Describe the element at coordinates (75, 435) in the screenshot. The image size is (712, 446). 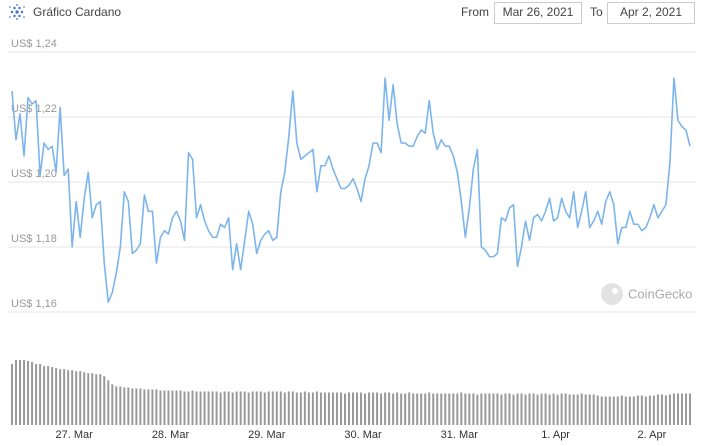
I see `x-tick-label: 27. Mar` at that location.